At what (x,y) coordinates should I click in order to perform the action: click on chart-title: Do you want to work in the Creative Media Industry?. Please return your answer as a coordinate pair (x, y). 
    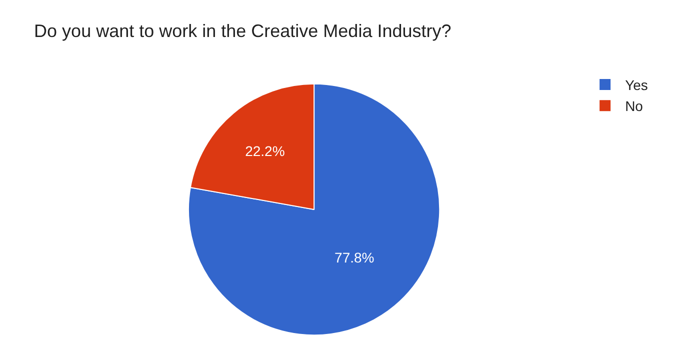
    Looking at the image, I should click on (243, 30).